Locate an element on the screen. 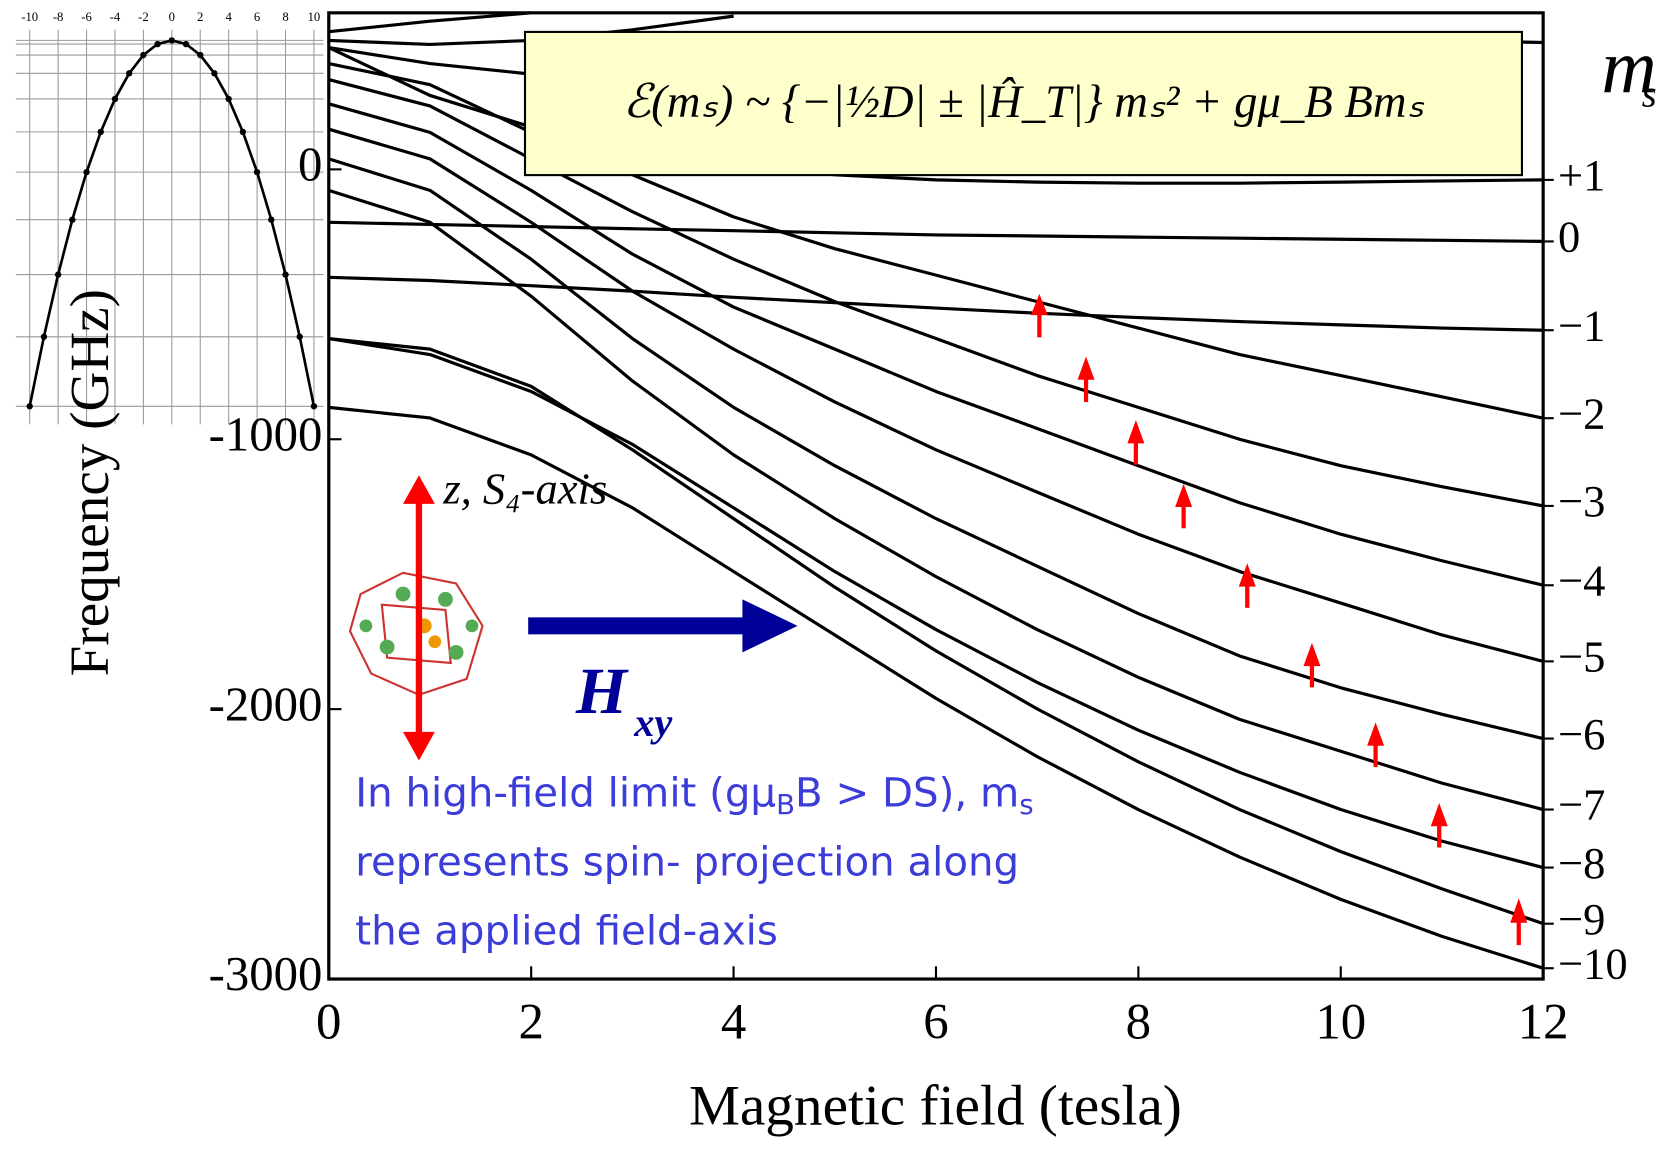  note-text: represents spin- projection along is located at coordinates (687, 861).